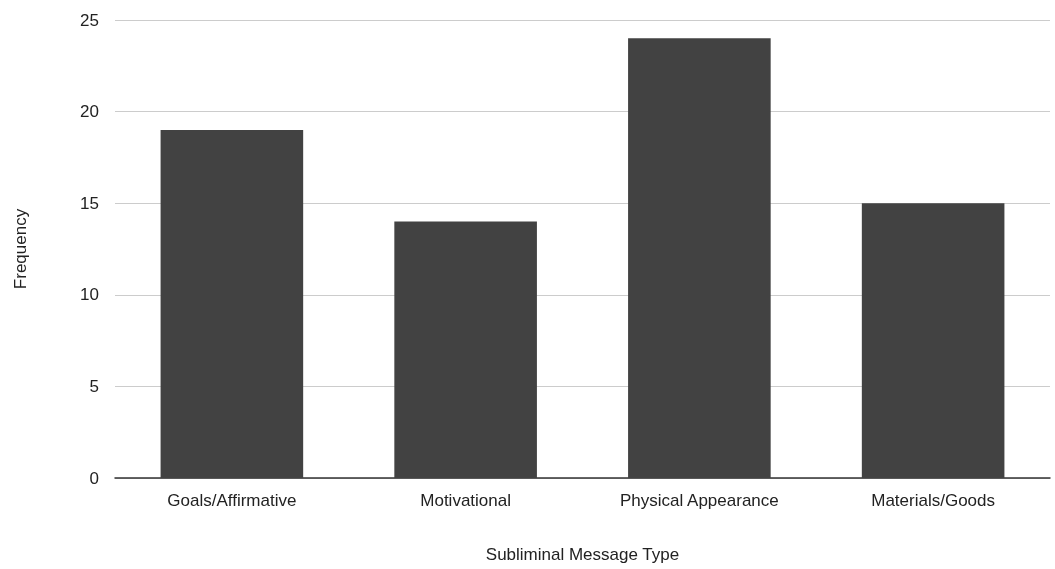  Describe the element at coordinates (89, 203) in the screenshot. I see `y-tick-label: 15` at that location.